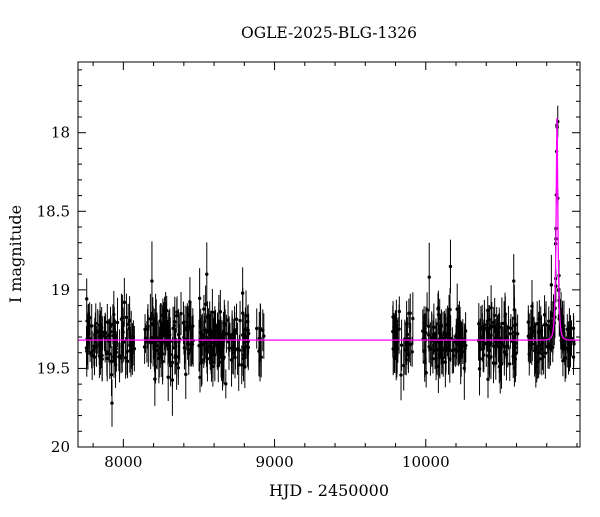  What do you see at coordinates (60, 447) in the screenshot?
I see `y-tick-label: 20` at bounding box center [60, 447].